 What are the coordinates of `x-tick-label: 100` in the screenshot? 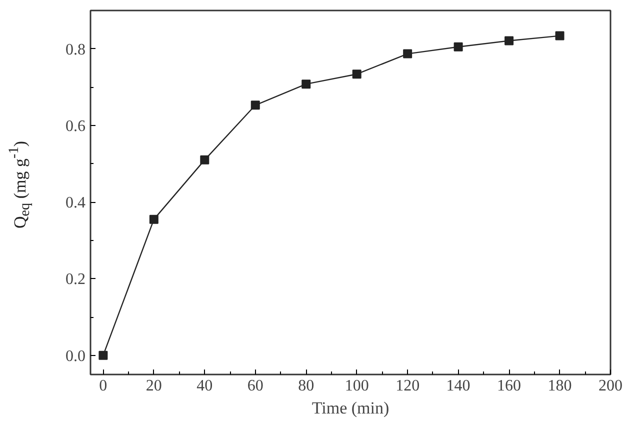 It's located at (356, 386).